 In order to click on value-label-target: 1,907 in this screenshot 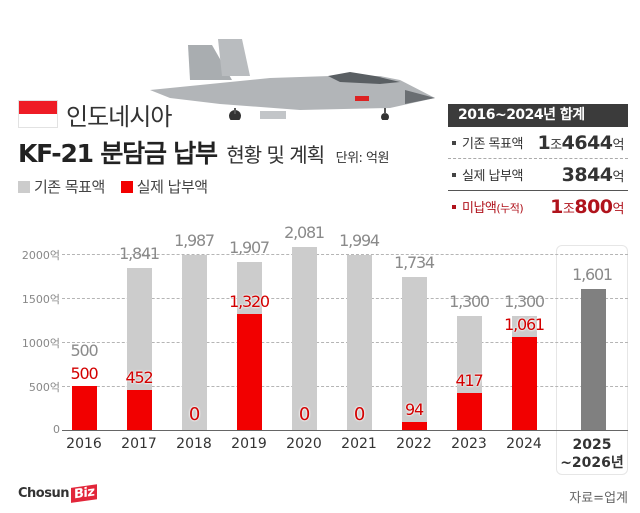, I will do `click(249, 248)`.